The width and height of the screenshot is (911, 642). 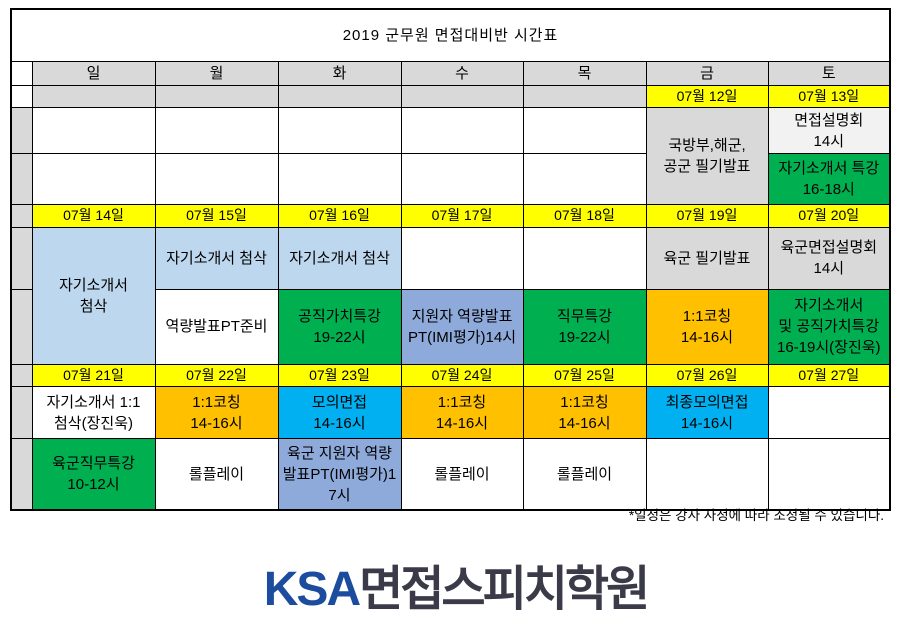 I want to click on ksa-logo-academy-name: 면접스피치학원, so click(x=504, y=589).